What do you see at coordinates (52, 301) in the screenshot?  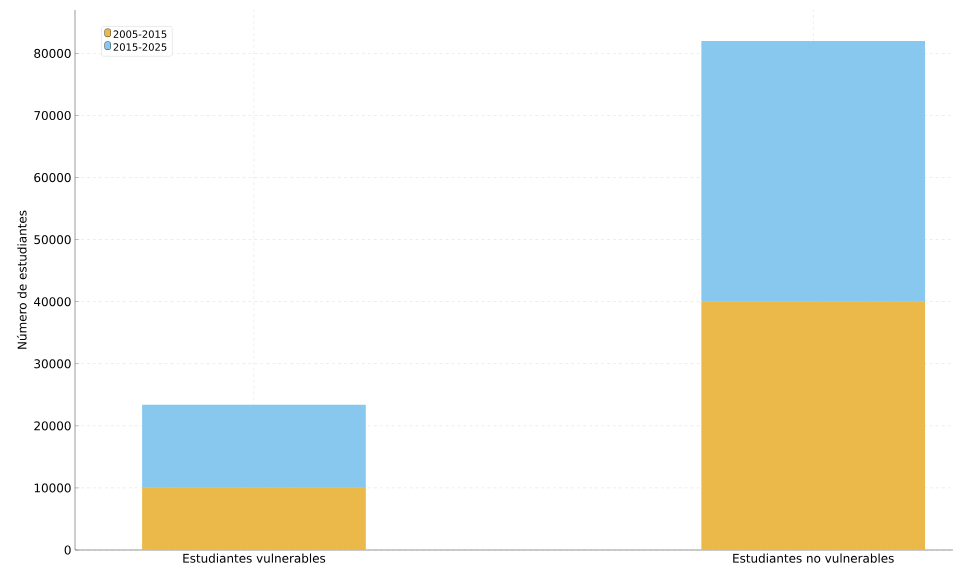 I see `y-tick-label: 40000` at bounding box center [52, 301].